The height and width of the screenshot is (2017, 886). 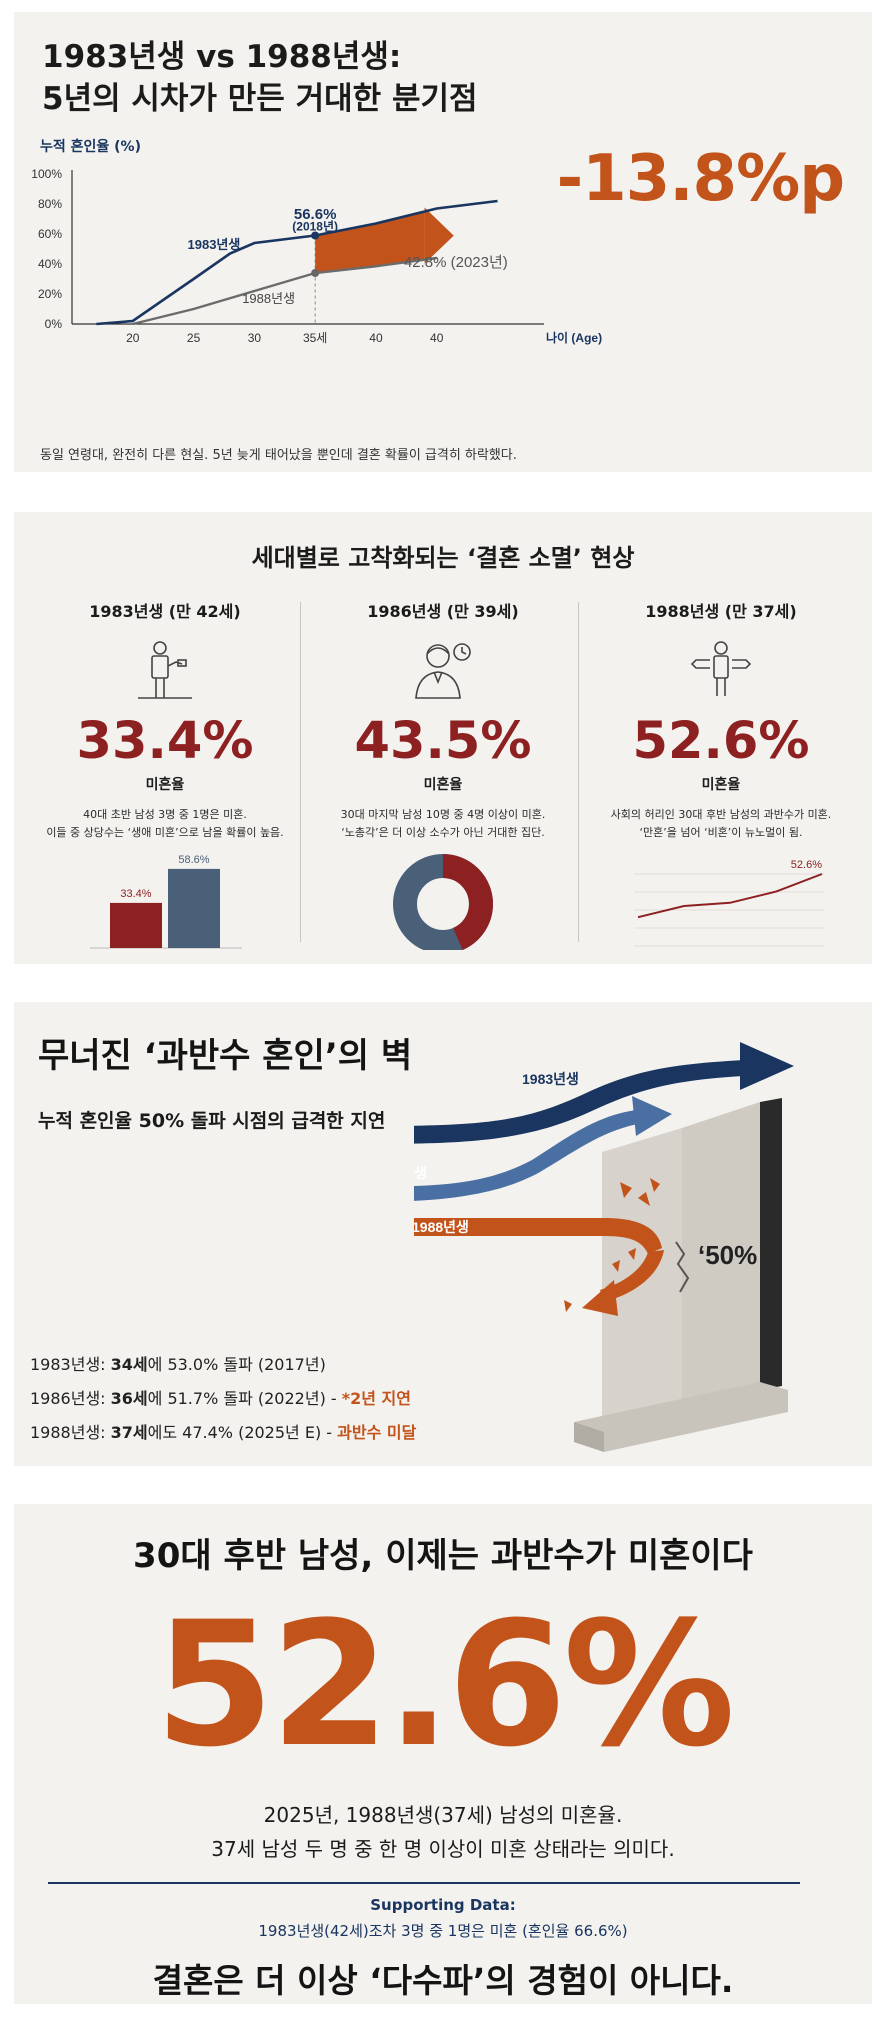 What do you see at coordinates (443, 671) in the screenshot?
I see `person-clock-icon` at bounding box center [443, 671].